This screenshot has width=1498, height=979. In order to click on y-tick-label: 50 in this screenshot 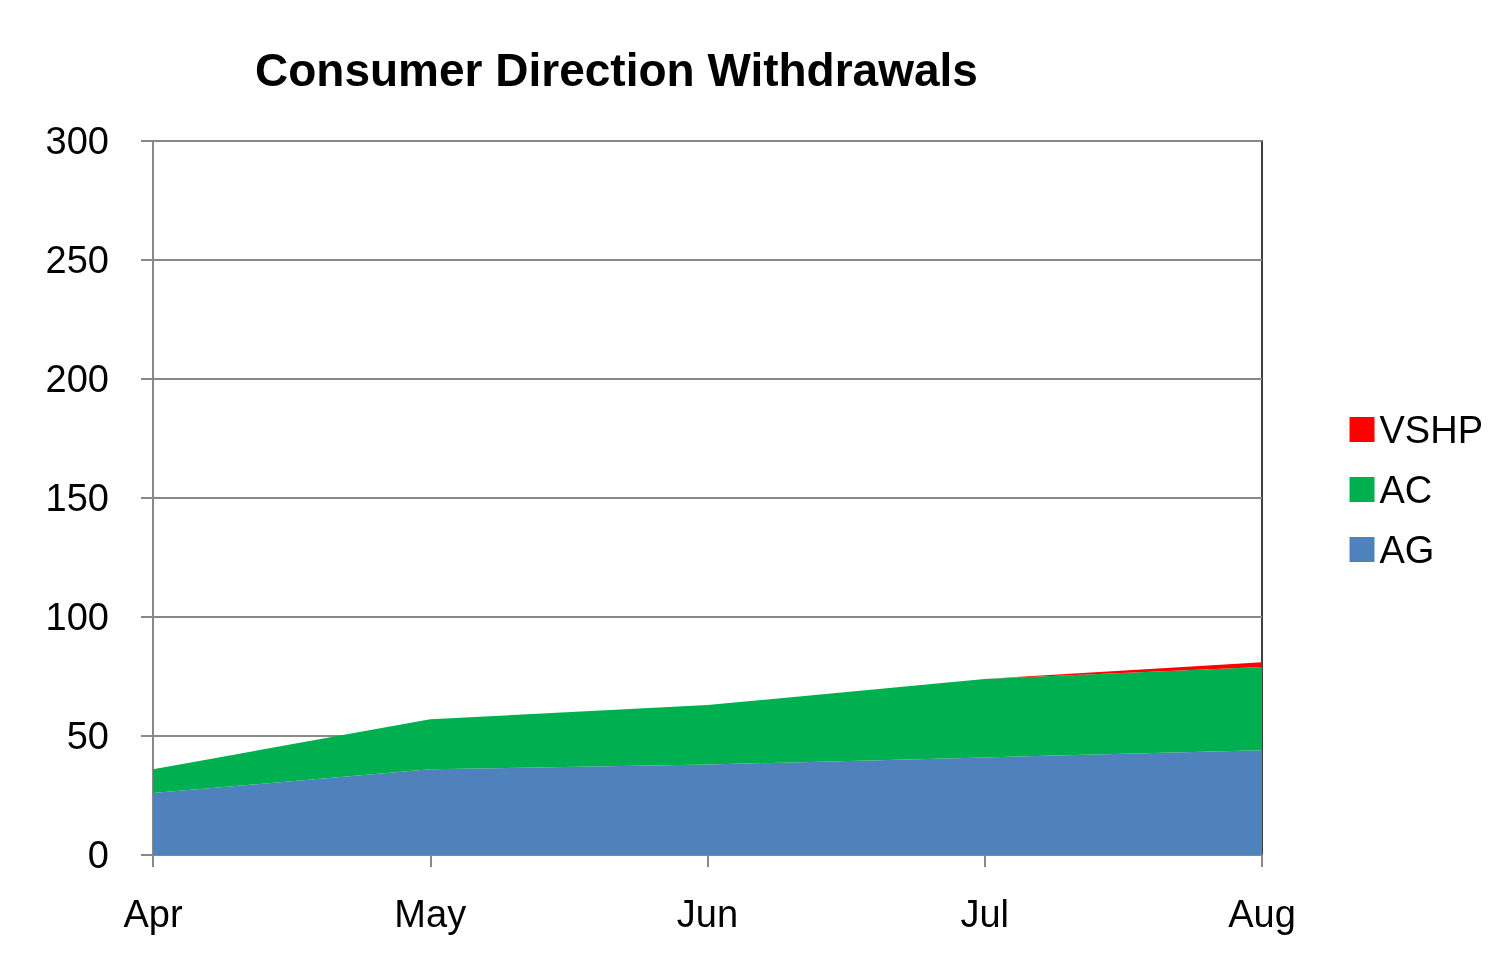, I will do `click(87, 736)`.